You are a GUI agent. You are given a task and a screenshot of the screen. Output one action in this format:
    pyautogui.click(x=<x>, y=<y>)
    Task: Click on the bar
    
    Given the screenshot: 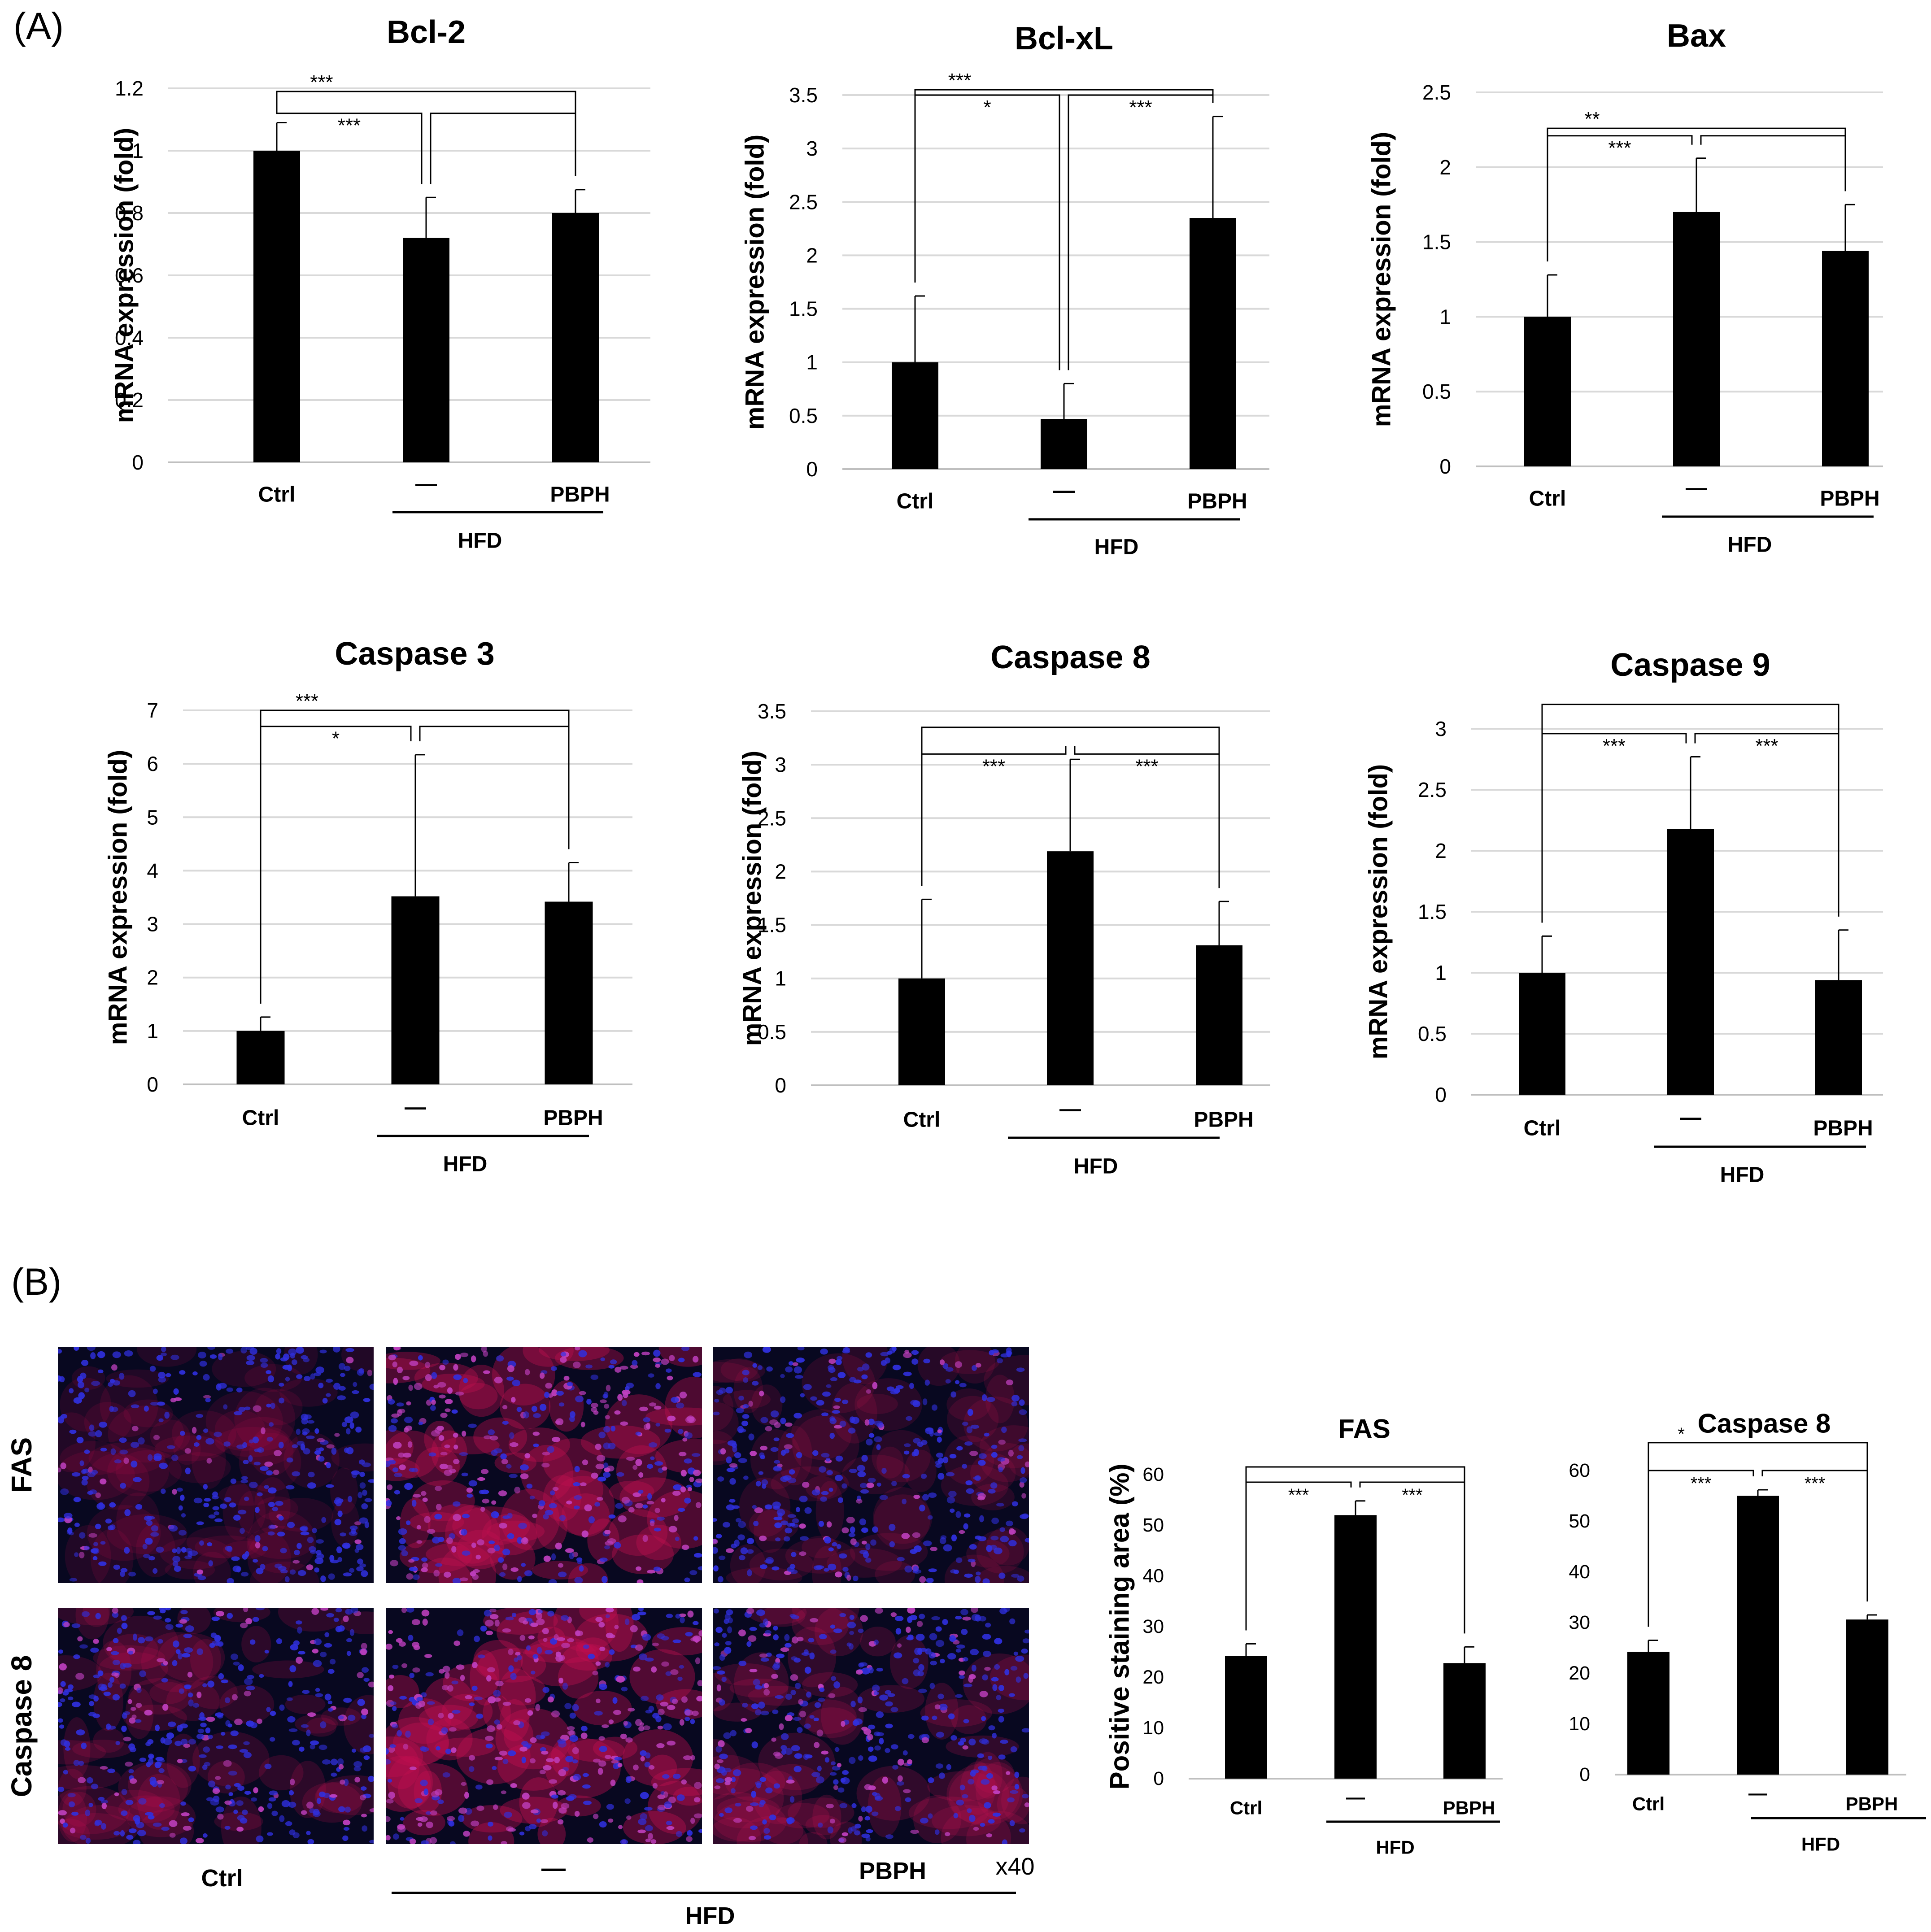 What is the action you would take?
    pyautogui.click(x=426, y=350)
    